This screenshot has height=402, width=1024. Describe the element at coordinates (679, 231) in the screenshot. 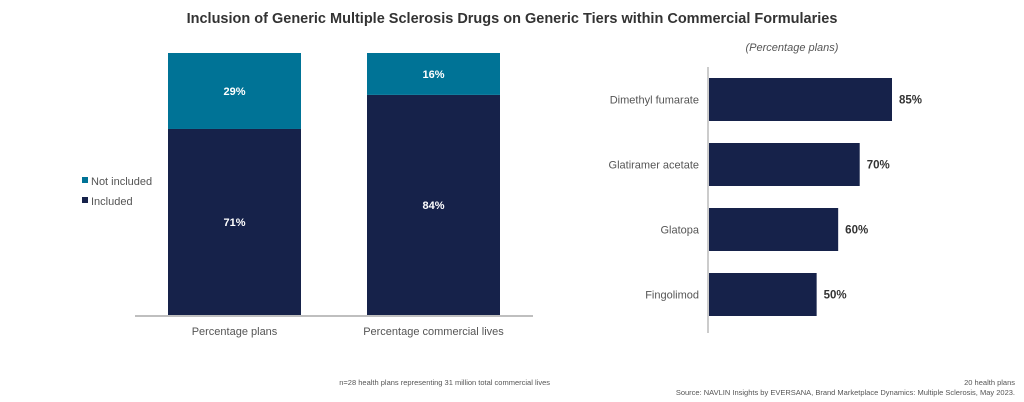

I see `y-tick-label: Glatopa` at that location.